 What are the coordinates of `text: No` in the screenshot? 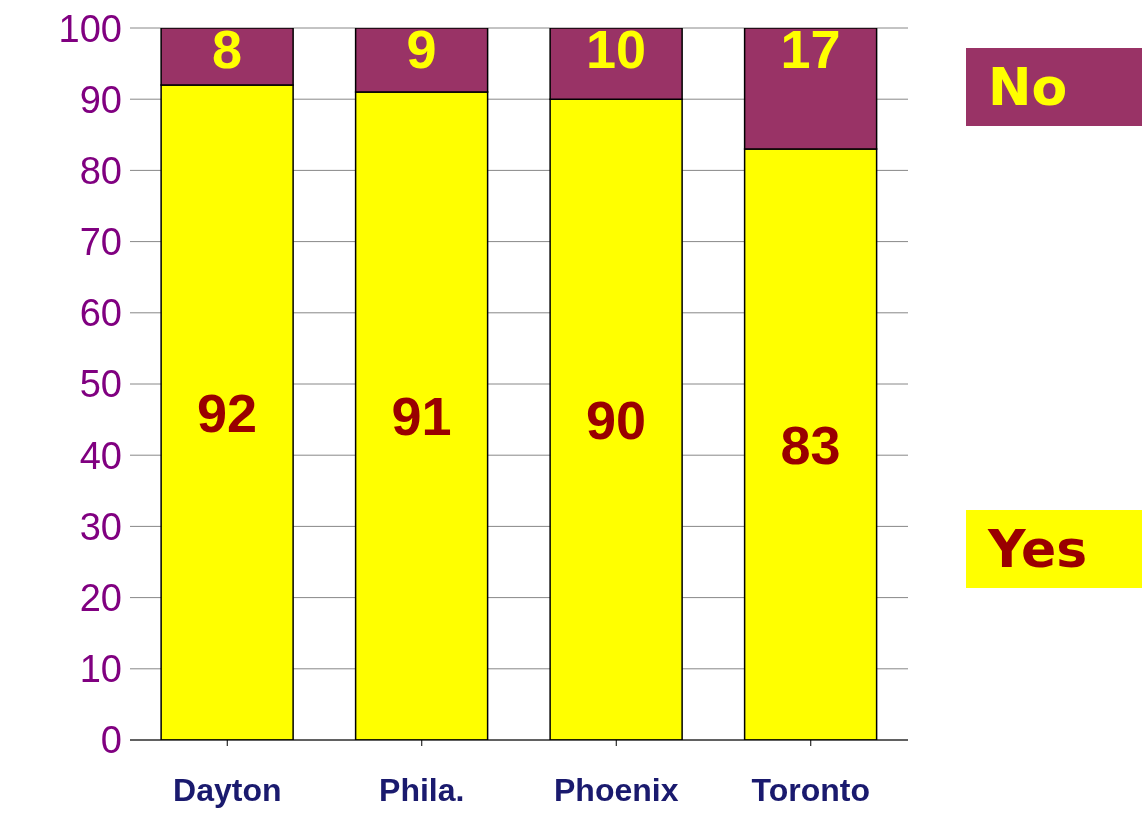 It's located at (1054, 87).